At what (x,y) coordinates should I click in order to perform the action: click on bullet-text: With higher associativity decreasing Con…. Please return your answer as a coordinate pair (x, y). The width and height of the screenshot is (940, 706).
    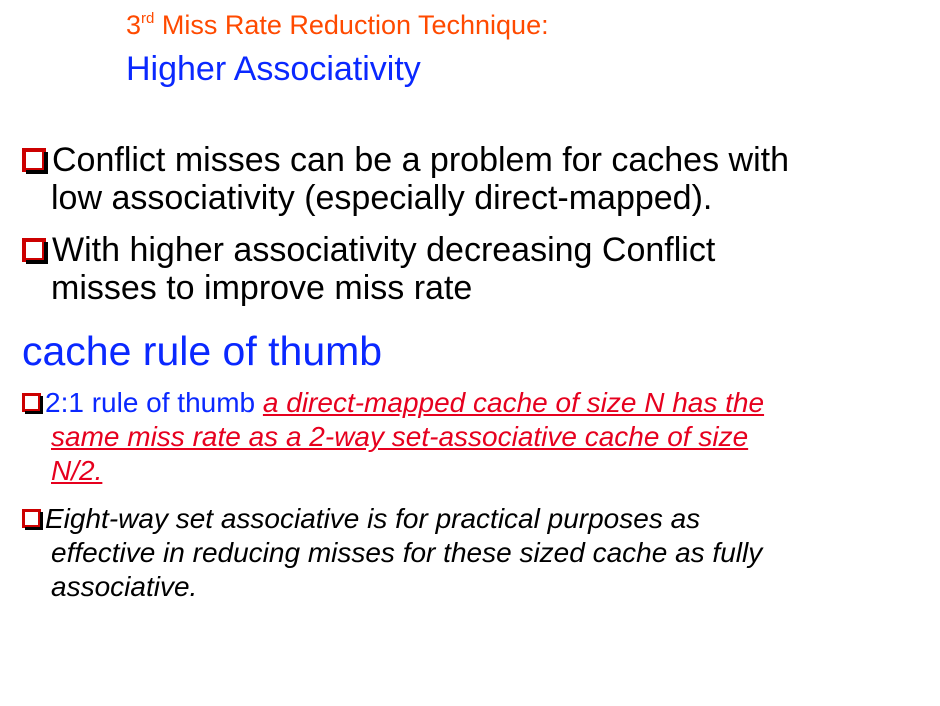
    Looking at the image, I should click on (384, 250).